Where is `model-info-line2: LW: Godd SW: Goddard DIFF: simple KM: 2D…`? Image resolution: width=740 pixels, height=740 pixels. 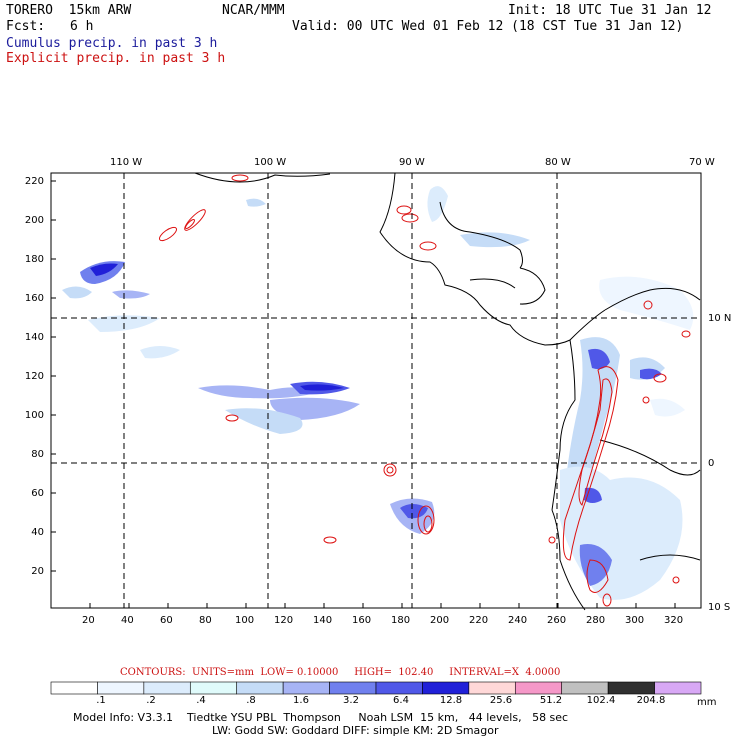
model-info-line2: LW: Godd SW: Goddard DIFF: simple KM: 2D… is located at coordinates (355, 730).